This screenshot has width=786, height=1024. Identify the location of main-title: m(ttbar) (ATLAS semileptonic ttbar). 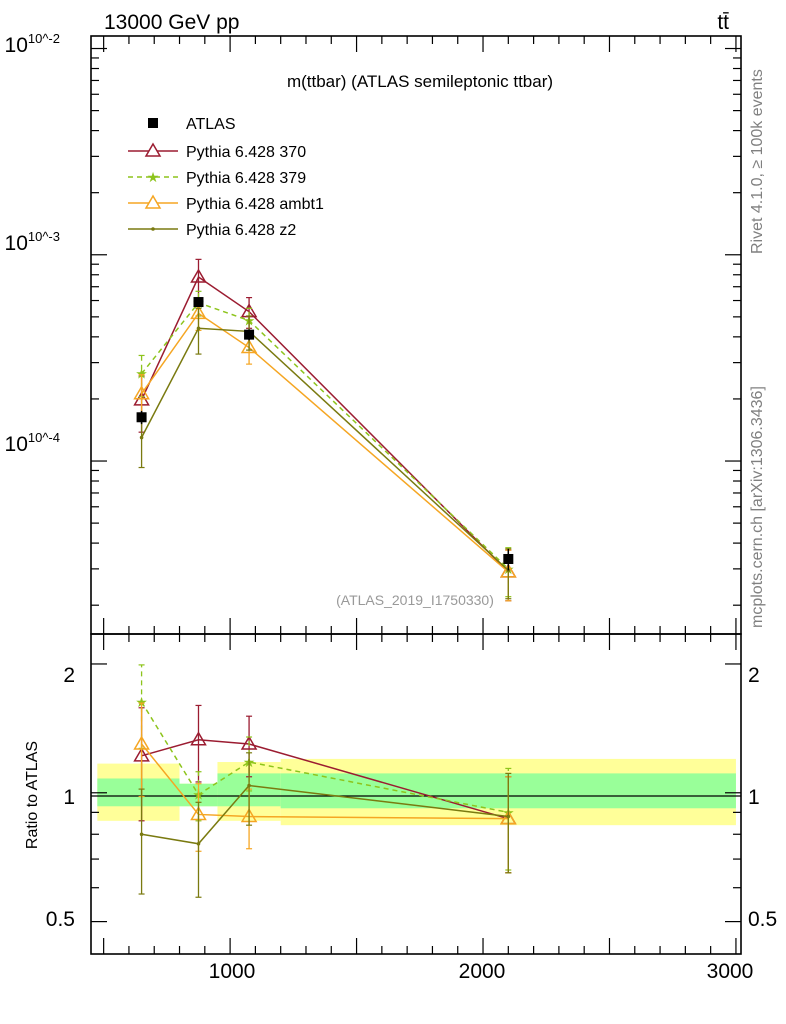
(420, 81).